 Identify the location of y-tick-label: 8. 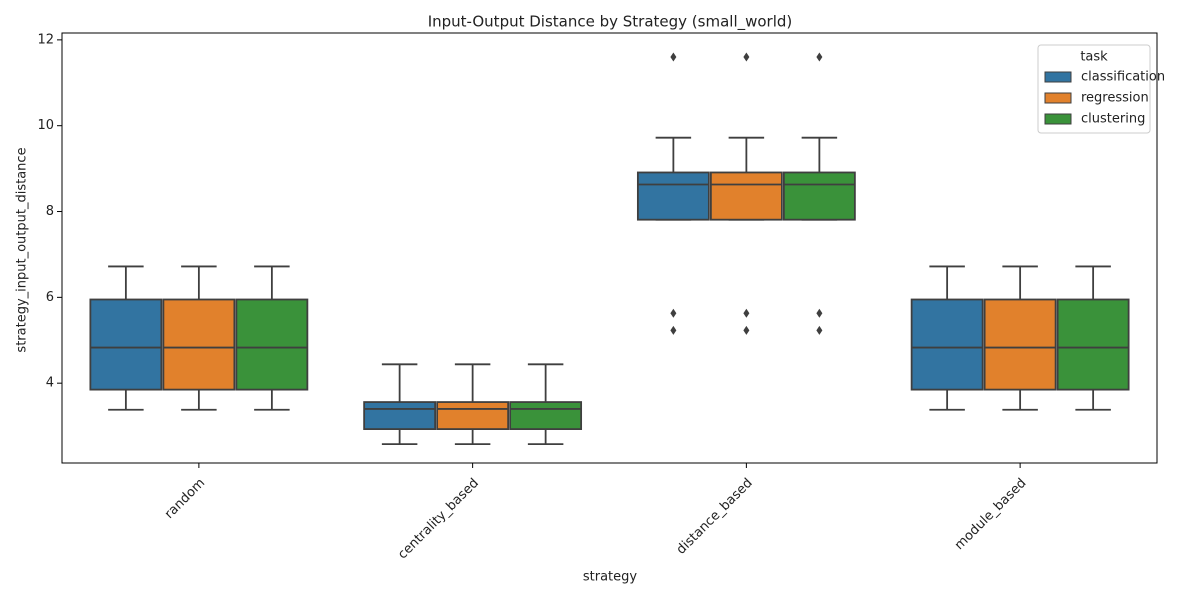
(50, 211).